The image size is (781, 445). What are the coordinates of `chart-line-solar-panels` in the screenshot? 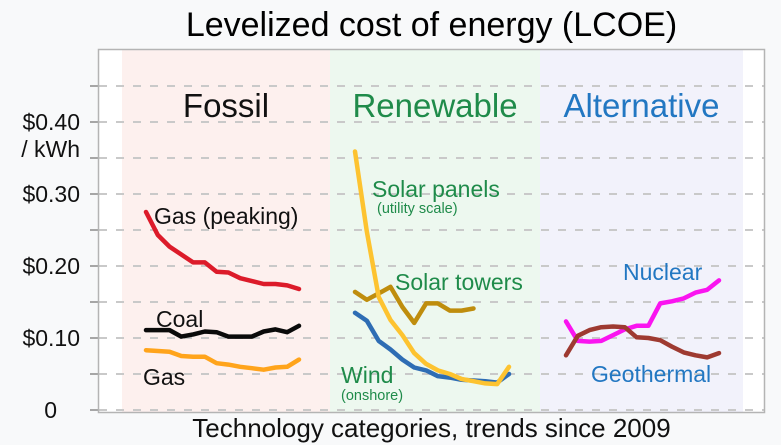 It's located at (432, 268).